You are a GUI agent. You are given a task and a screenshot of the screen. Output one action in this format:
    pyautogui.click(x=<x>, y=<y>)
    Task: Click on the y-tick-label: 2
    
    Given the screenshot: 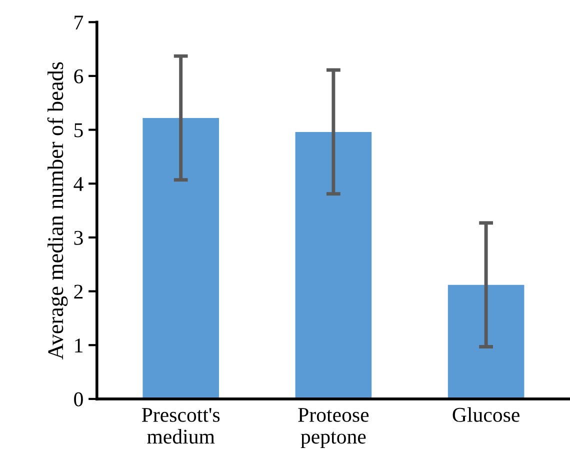 What is the action you would take?
    pyautogui.click(x=78, y=291)
    